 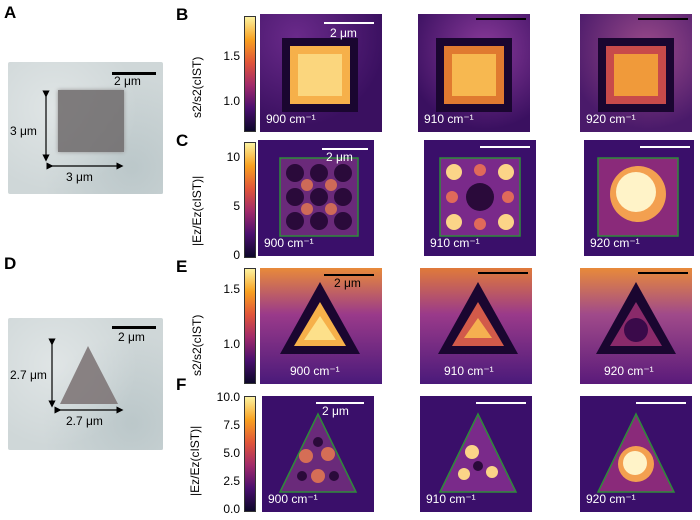 What do you see at coordinates (28, 375) in the screenshot?
I see `height-label: 2.7 μm` at bounding box center [28, 375].